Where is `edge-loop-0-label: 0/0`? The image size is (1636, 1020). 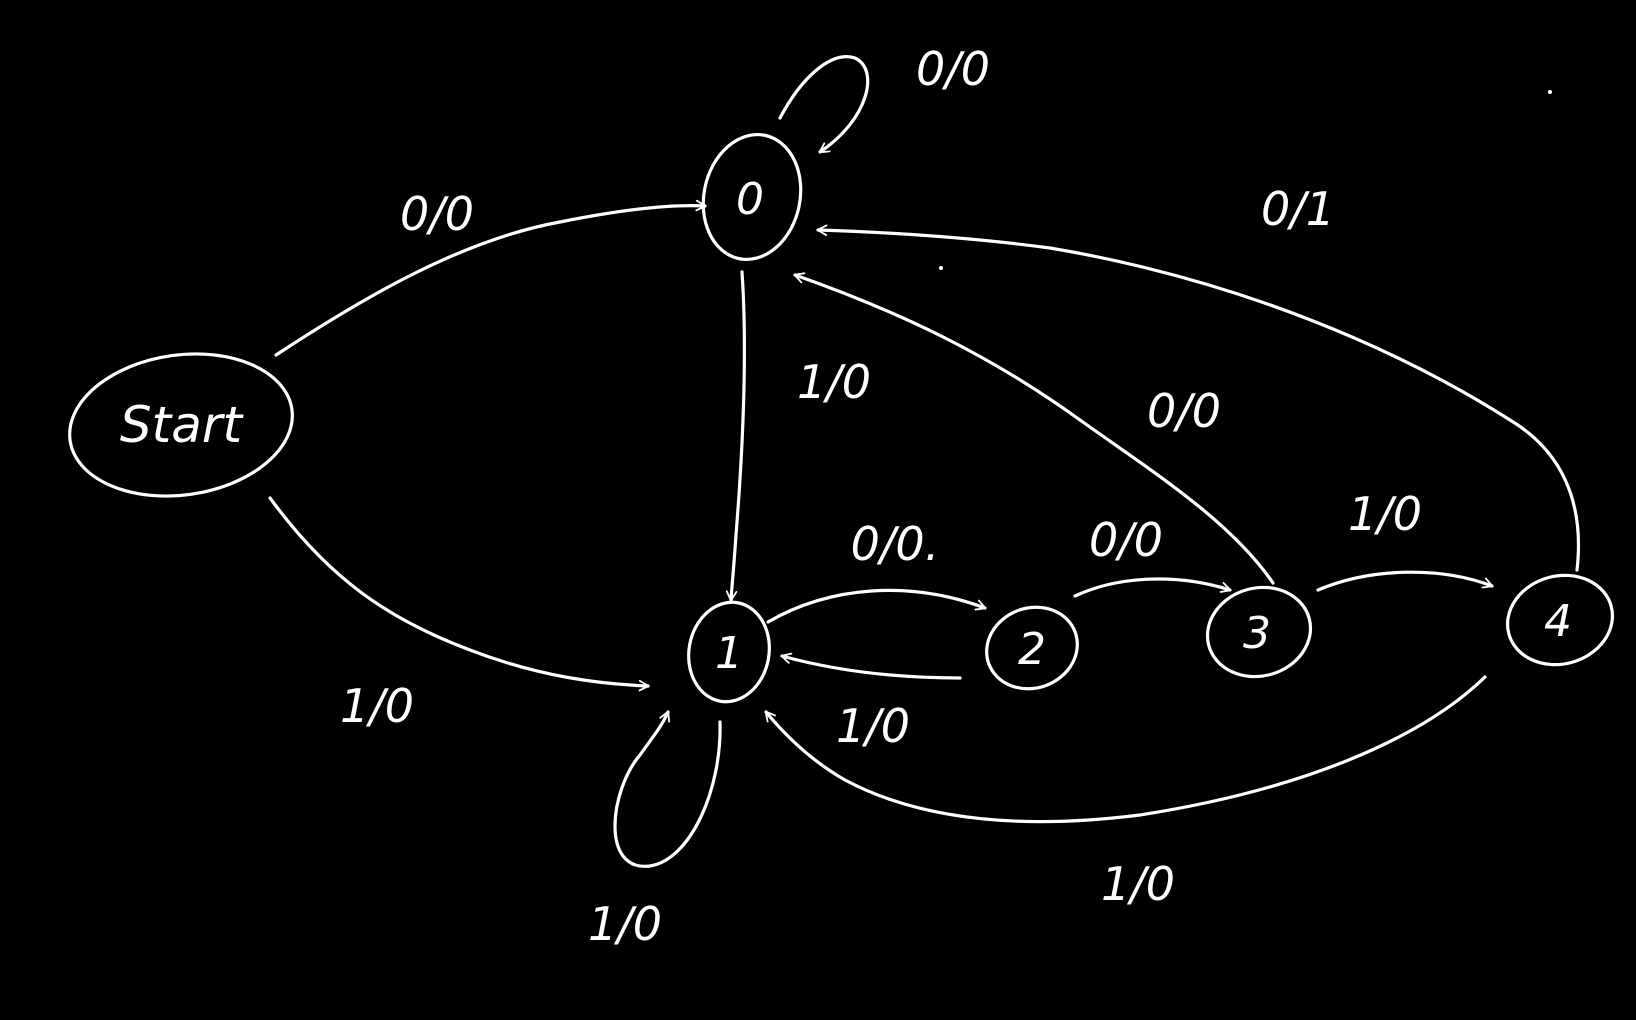 edge-loop-0-label: 0/0 is located at coordinates (953, 69).